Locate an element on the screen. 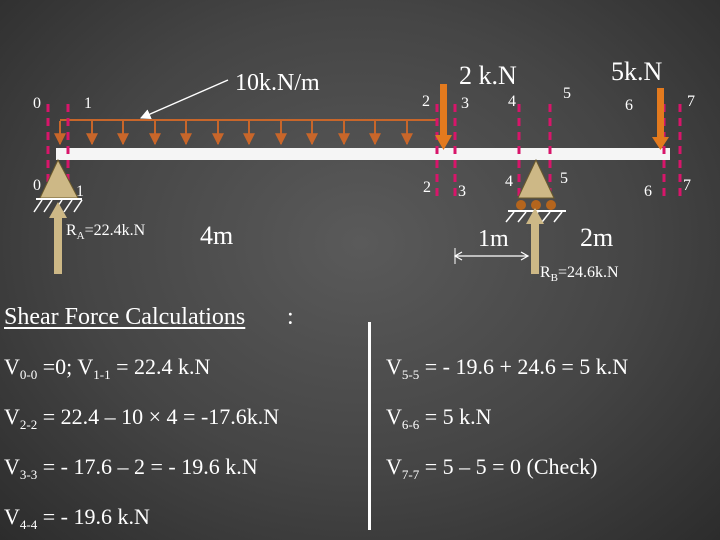 Image resolution: width=720 pixels, height=540 pixels. reaction-b-label: RB=24.6k.N is located at coordinates (579, 274).